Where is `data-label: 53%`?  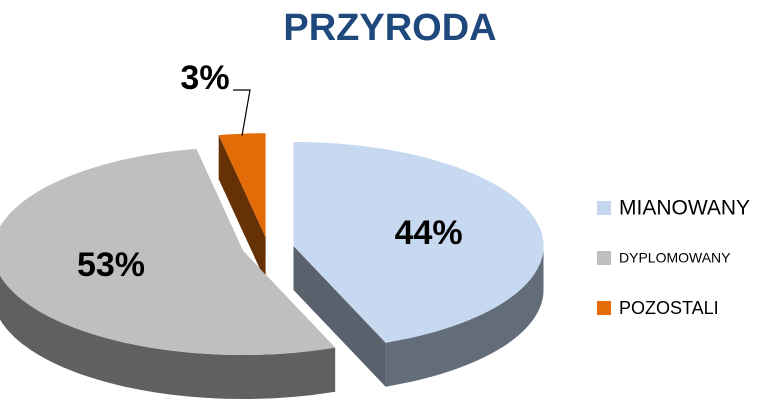 data-label: 53% is located at coordinates (111, 265).